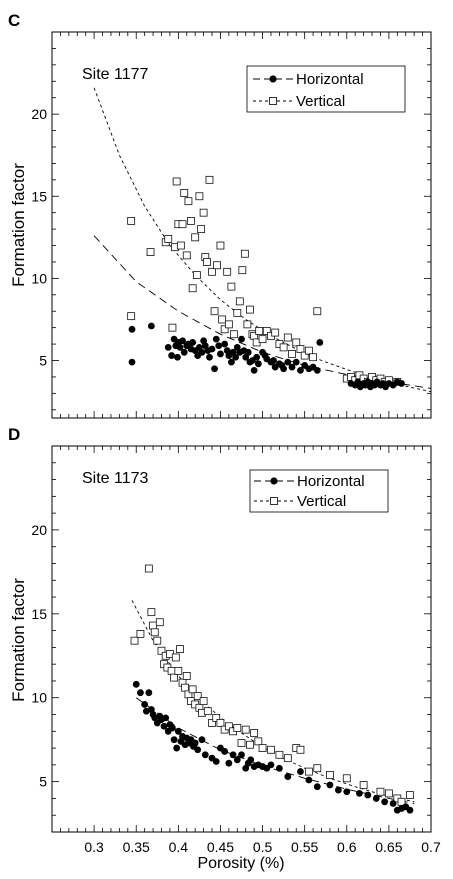  Describe the element at coordinates (39, 698) in the screenshot. I see `y-tick-label: 10` at that location.